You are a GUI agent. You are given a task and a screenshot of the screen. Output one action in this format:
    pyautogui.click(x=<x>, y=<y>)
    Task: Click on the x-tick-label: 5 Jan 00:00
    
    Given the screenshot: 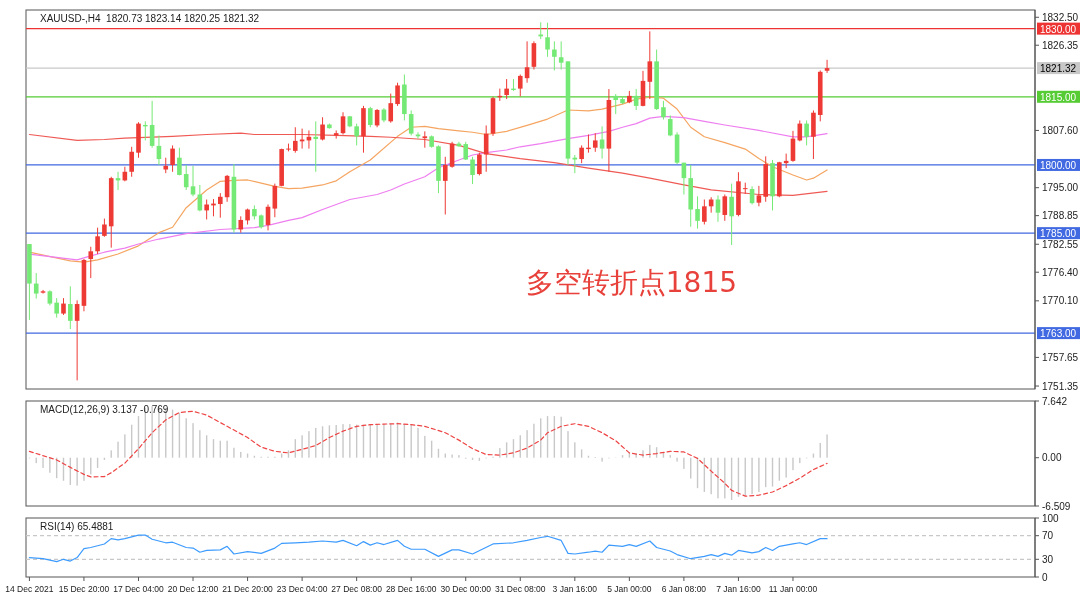 What is the action you would take?
    pyautogui.click(x=629, y=589)
    